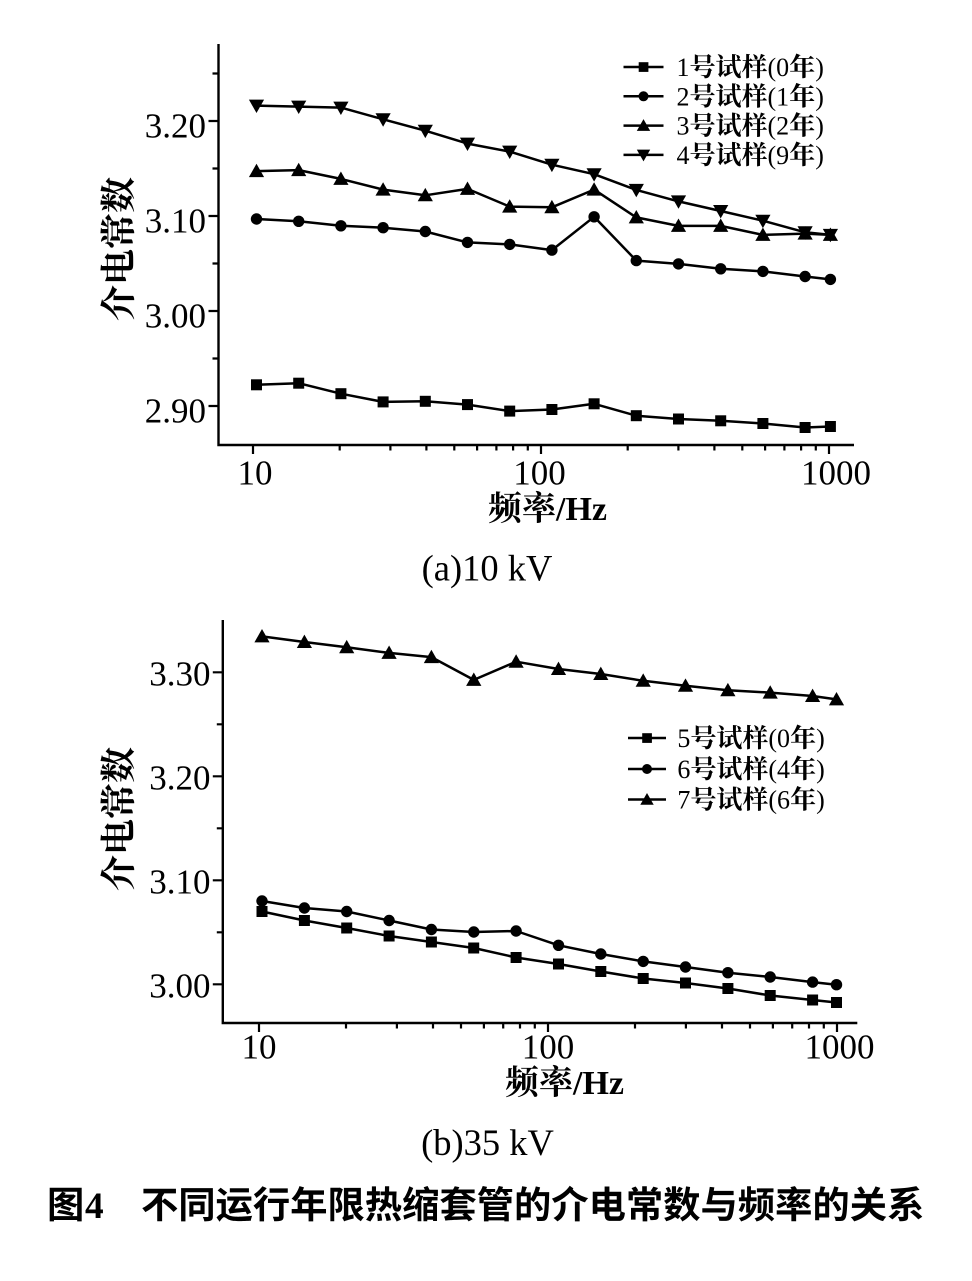 This screenshot has height=1281, width=972. What do you see at coordinates (683, 67) in the screenshot?
I see `svg-text: 1` at bounding box center [683, 67].